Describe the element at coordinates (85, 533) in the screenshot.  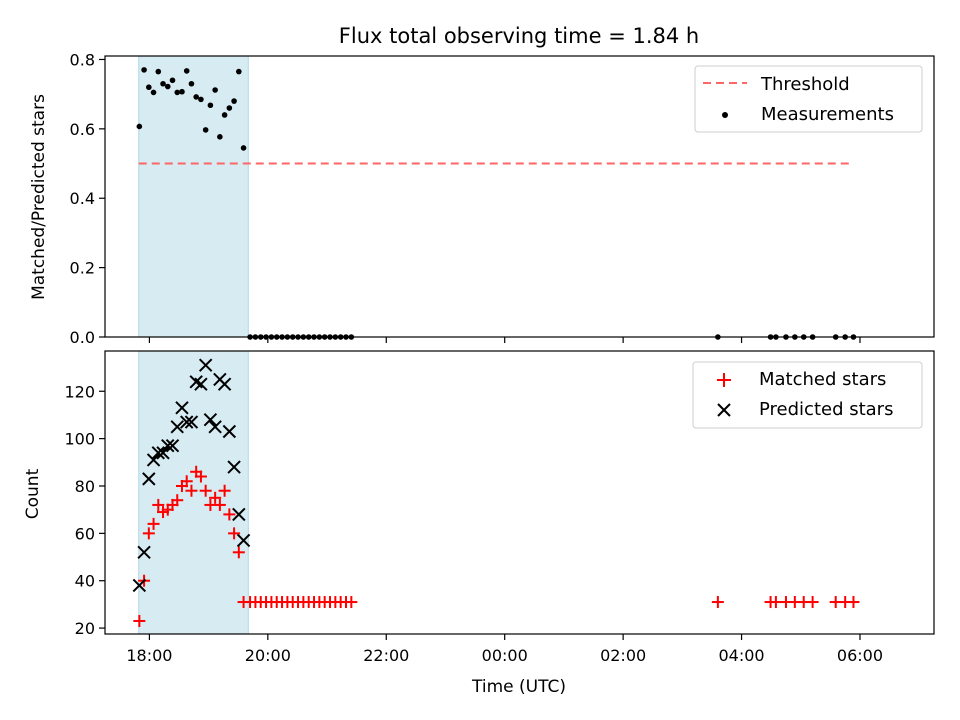
I see `y-tick-label: 60` at that location.